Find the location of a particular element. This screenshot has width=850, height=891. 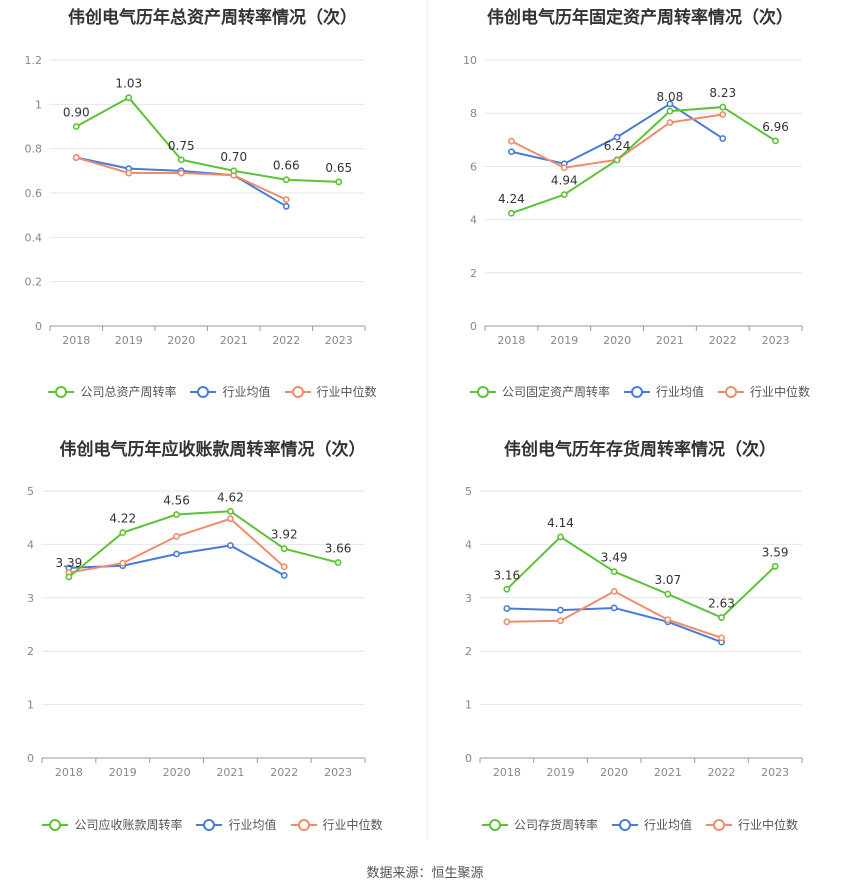

y-tick-label: 5 is located at coordinates (30, 491).